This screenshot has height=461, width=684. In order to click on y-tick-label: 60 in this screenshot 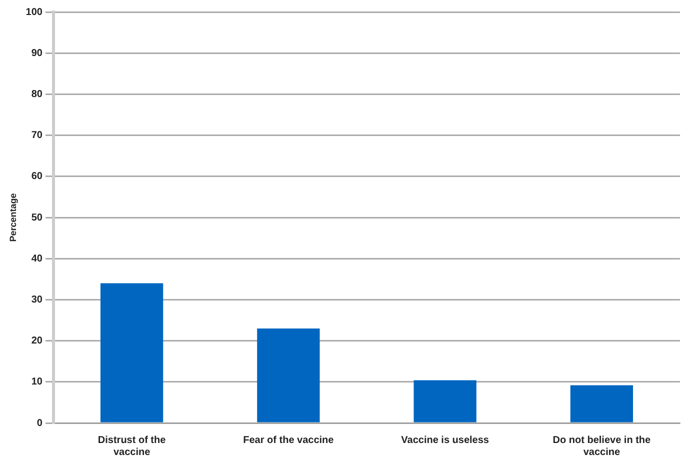, I will do `click(37, 176)`.